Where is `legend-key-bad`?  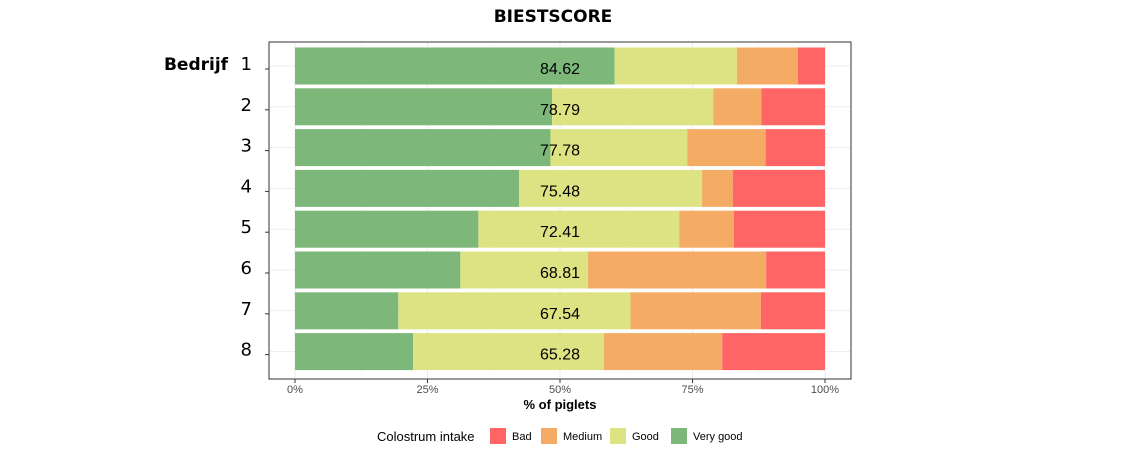 legend-key-bad is located at coordinates (498, 436).